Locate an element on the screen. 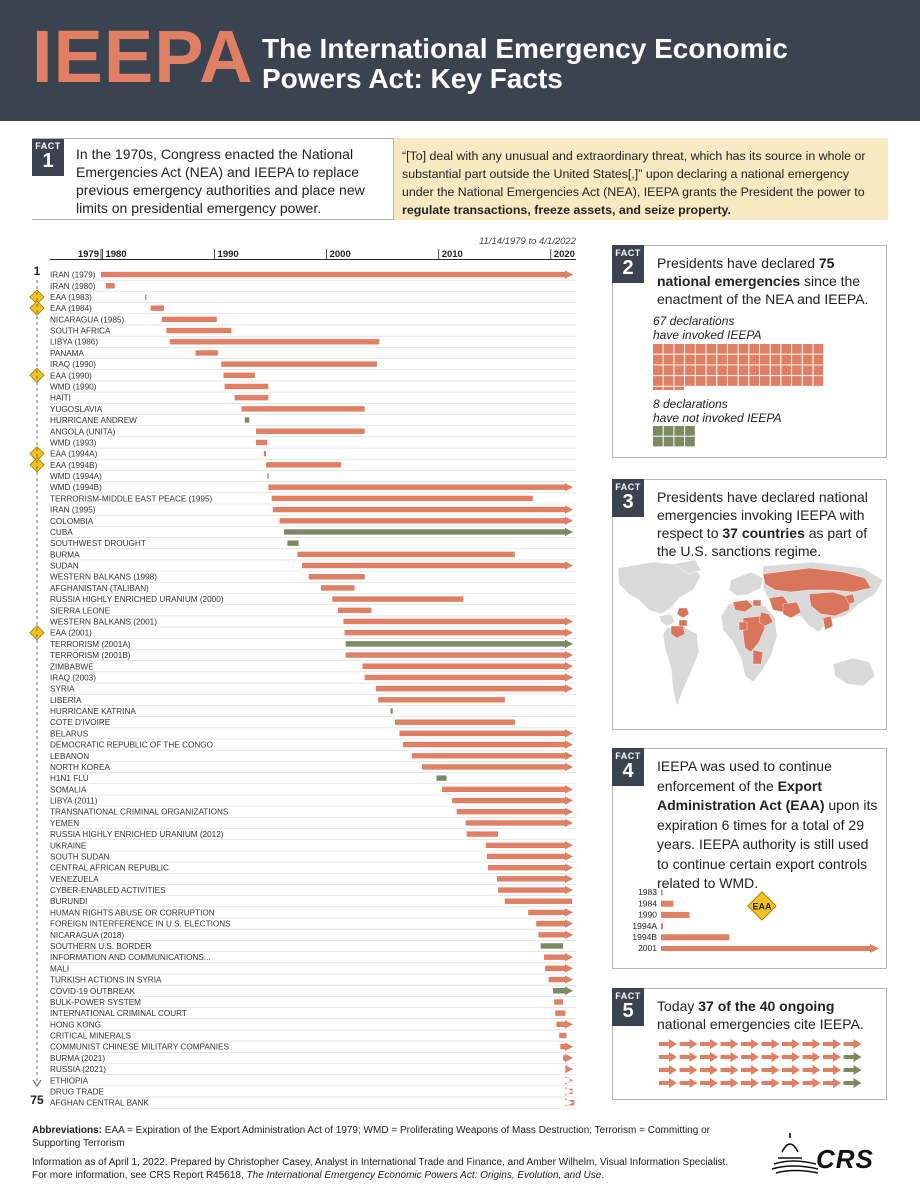 Image resolution: width=920 pixels, height=1191 pixels. eaa-bar is located at coordinates (675, 914).